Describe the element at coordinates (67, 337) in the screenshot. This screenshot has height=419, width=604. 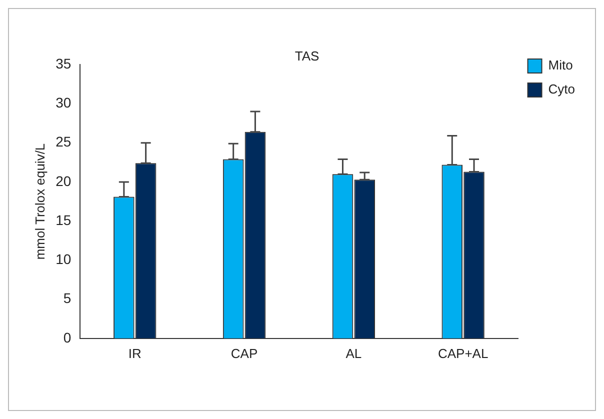
I see `y-tick-label: 0` at that location.